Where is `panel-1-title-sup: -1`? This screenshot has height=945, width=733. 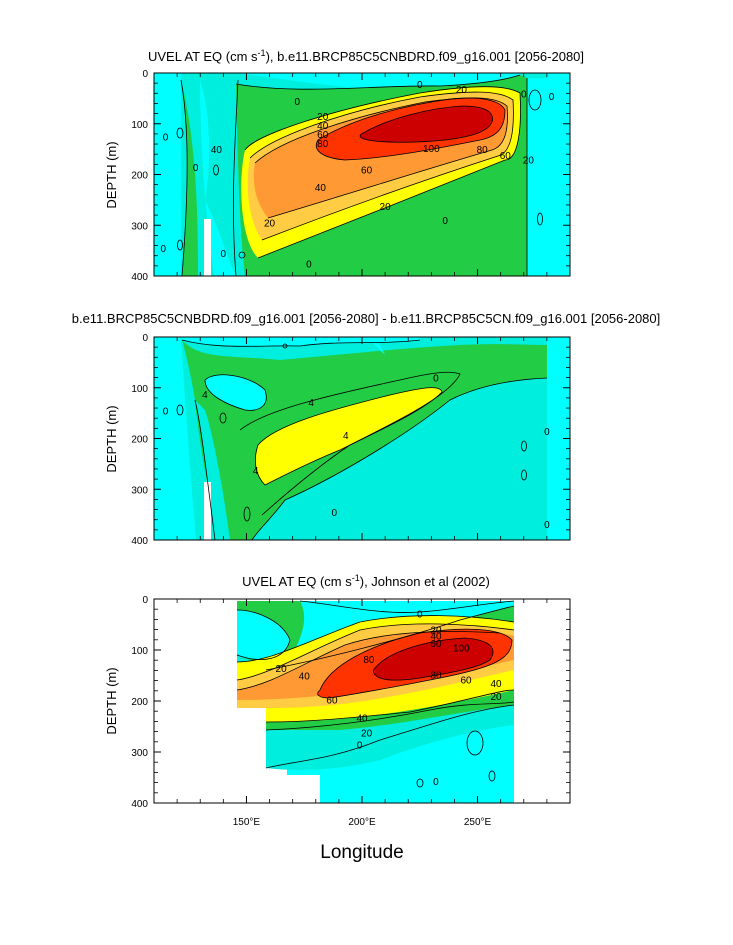 panel-1-title-sup: -1 is located at coordinates (262, 53).